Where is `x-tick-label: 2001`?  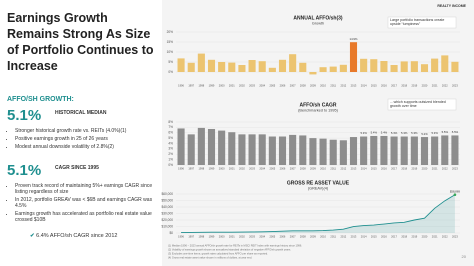 x-tick-label: 2001 is located at coordinates (232, 169).